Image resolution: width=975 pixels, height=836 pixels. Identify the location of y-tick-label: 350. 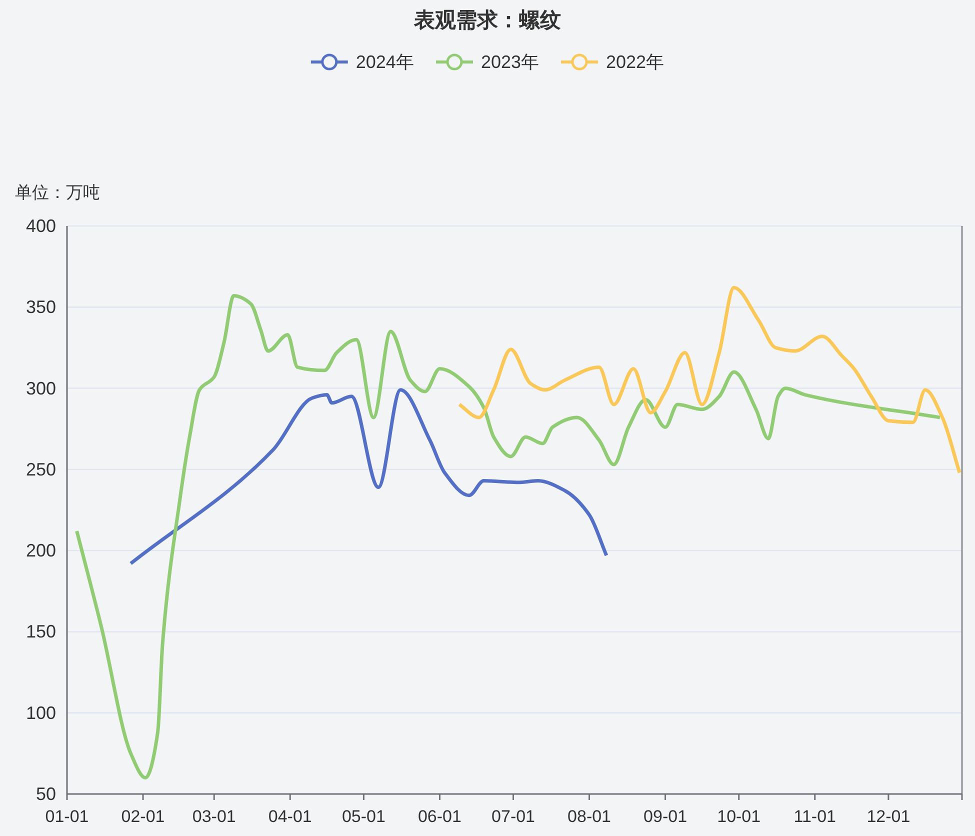
(41, 307).